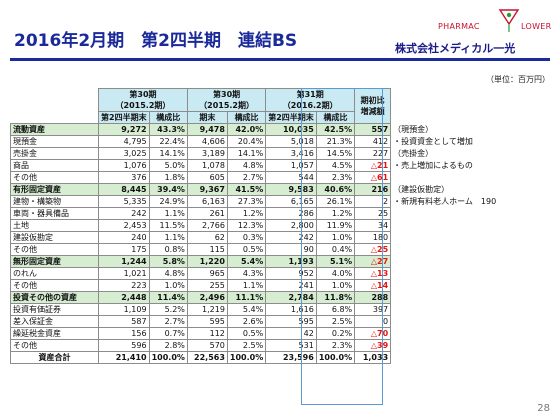  Describe the element at coordinates (207, 189) in the screenshot. I see `value-end-30: 9,367` at that location.